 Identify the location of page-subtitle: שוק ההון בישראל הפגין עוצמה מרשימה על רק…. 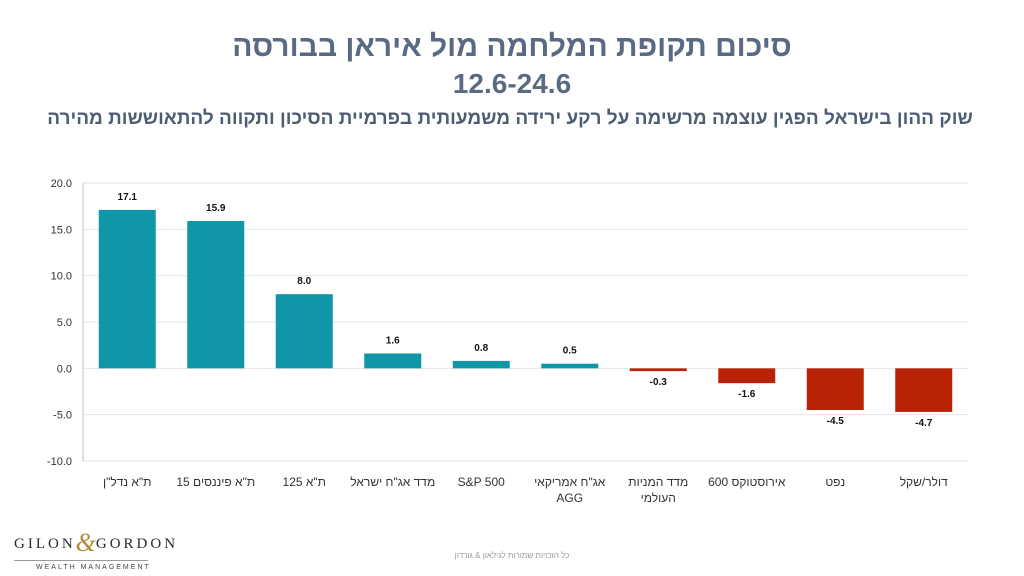
(510, 118).